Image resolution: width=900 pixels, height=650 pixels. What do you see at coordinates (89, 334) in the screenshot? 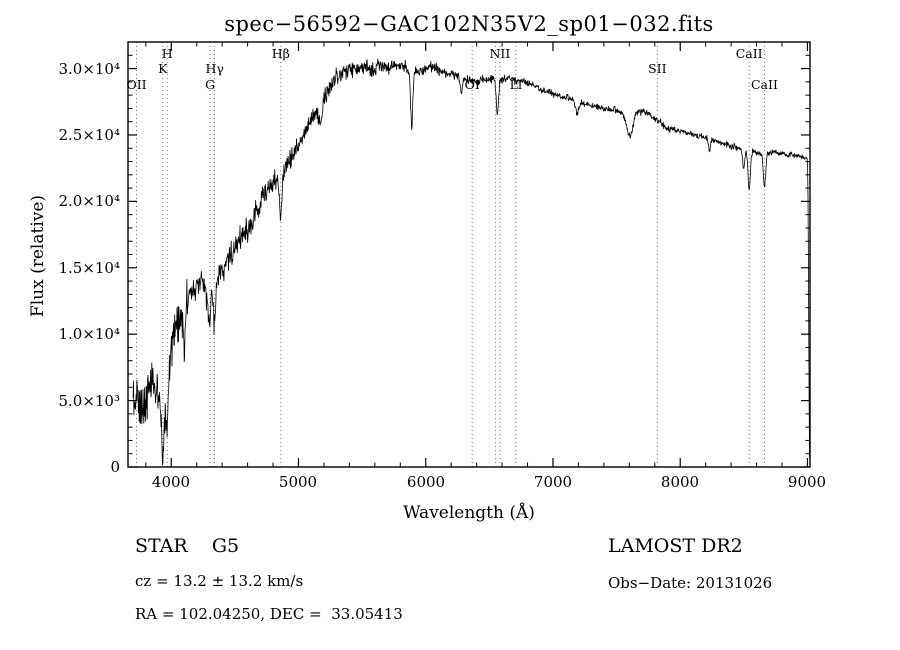
I see `y-tick-label: 1.0×10⁴` at bounding box center [89, 334].